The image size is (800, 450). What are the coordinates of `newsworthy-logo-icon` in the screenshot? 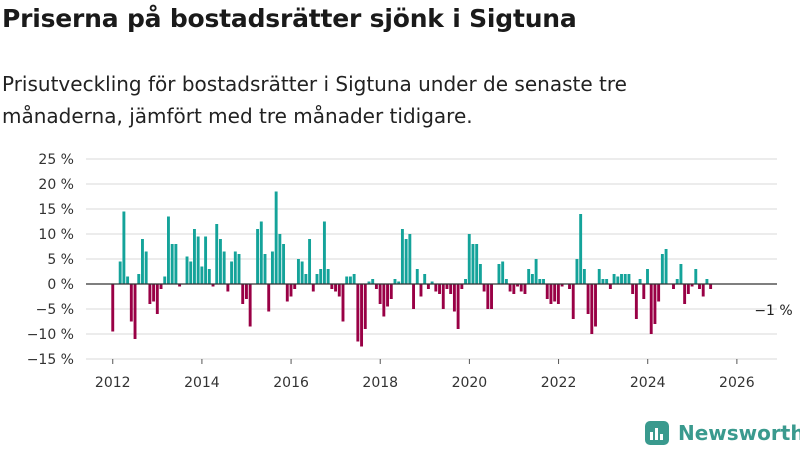 It's located at (657, 433).